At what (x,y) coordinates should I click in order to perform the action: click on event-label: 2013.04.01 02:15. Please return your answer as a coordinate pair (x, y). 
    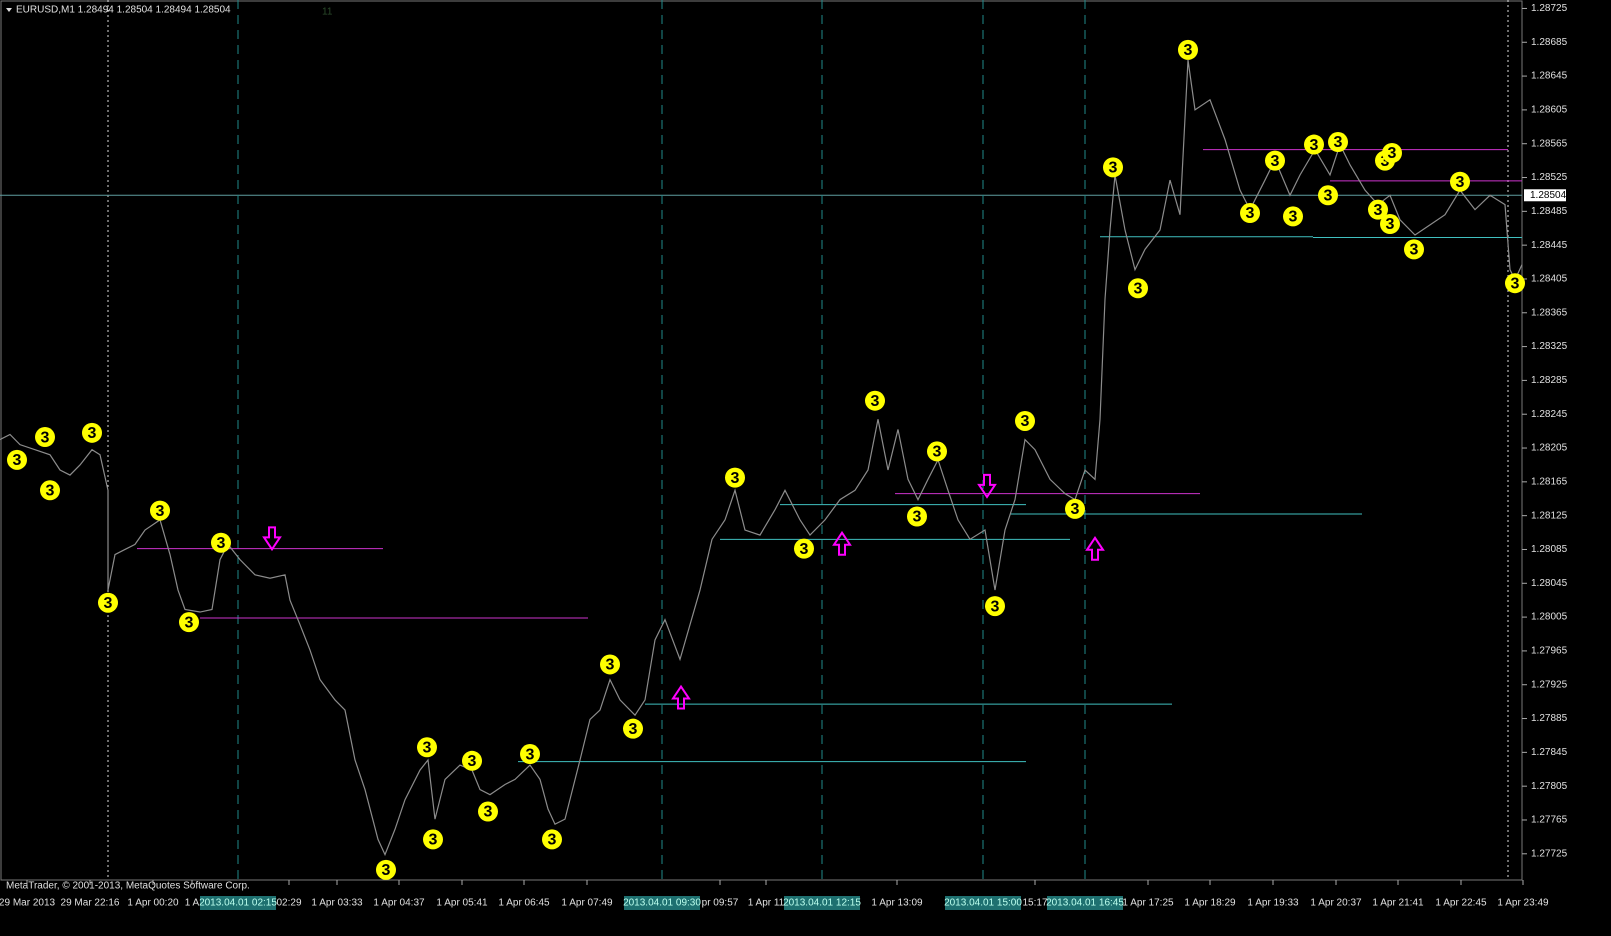
    Looking at the image, I should click on (238, 903).